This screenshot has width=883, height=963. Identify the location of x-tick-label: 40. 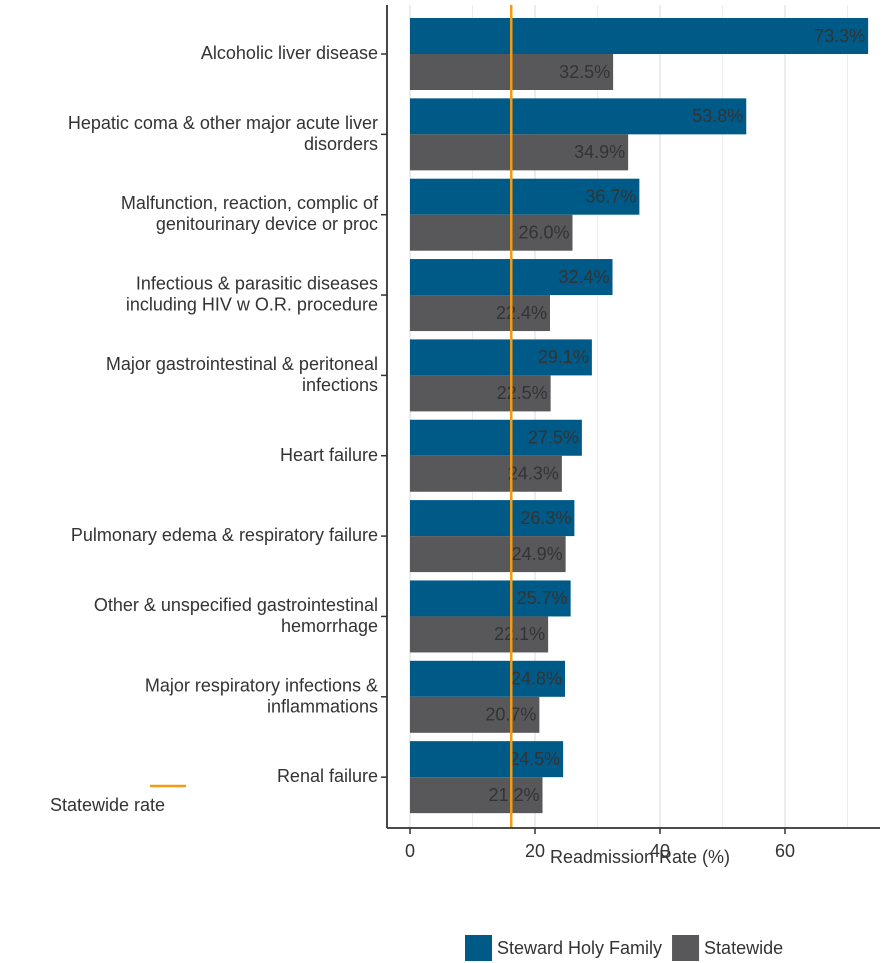
(660, 851).